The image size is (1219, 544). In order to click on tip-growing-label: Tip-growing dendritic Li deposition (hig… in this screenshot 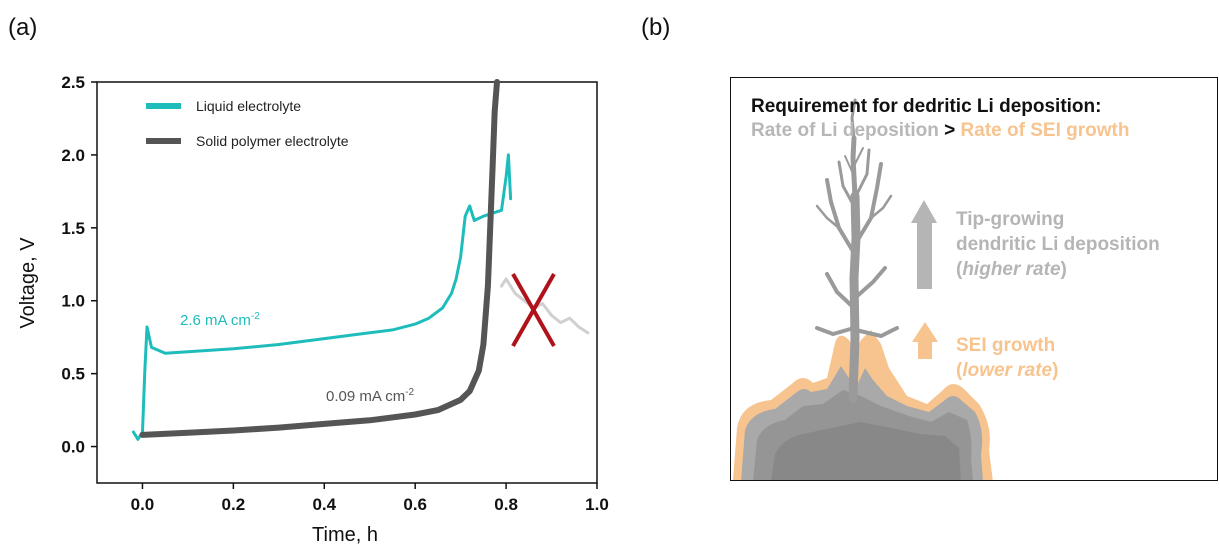, I will do `click(1058, 244)`.